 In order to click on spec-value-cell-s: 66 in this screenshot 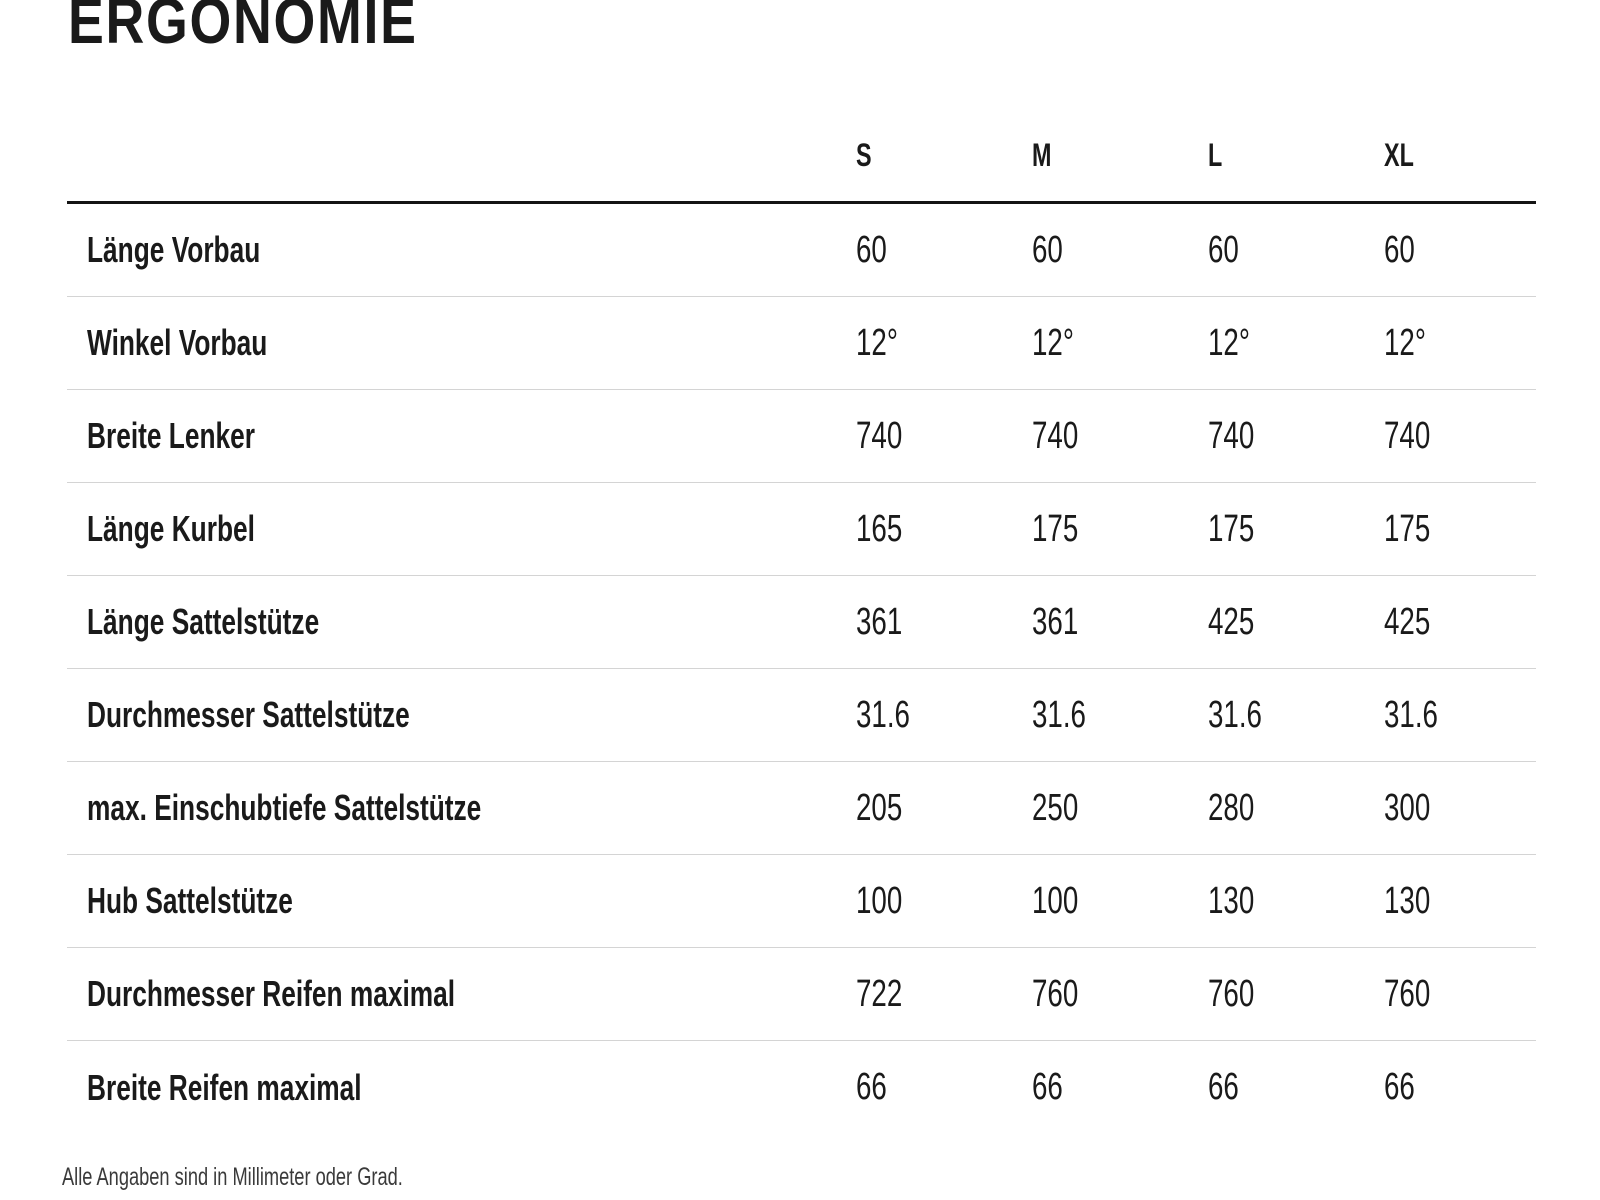, I will do `click(944, 1087)`.